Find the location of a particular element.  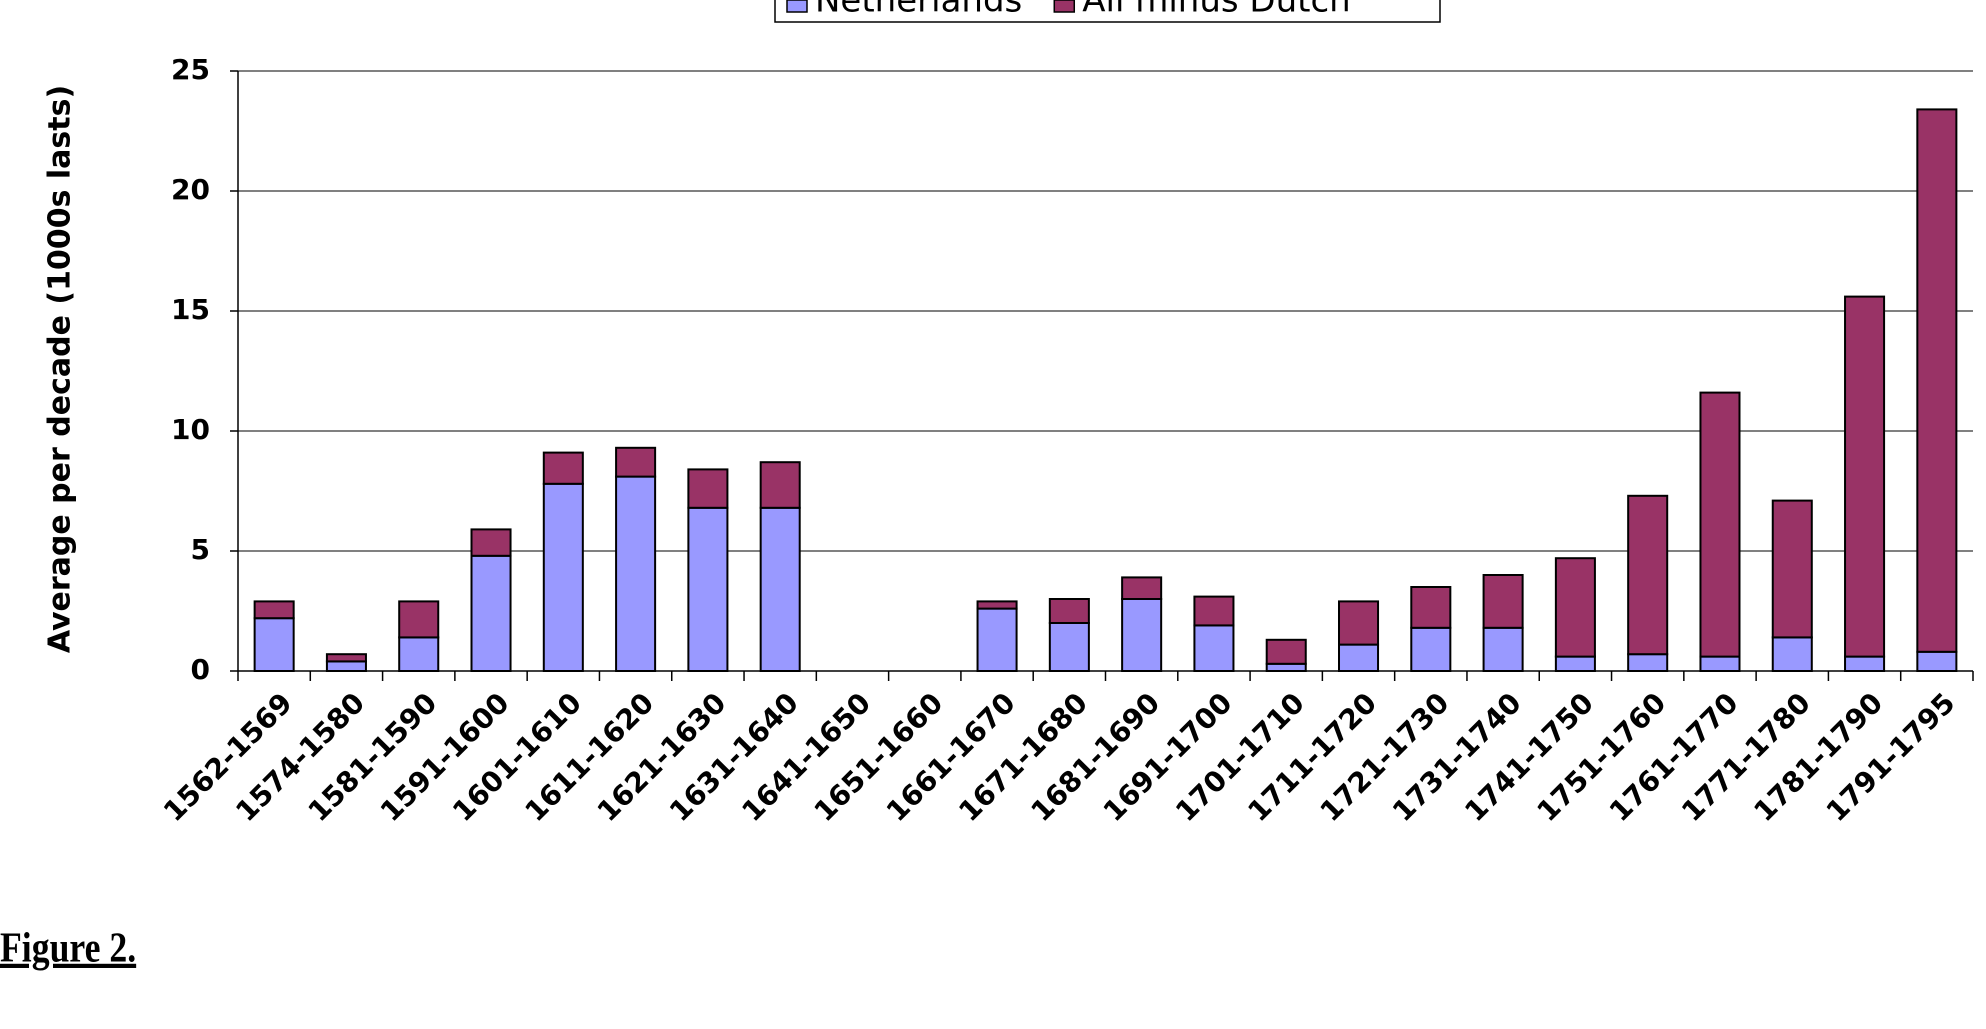

legend-label: Netherlands is located at coordinates (918, 10).